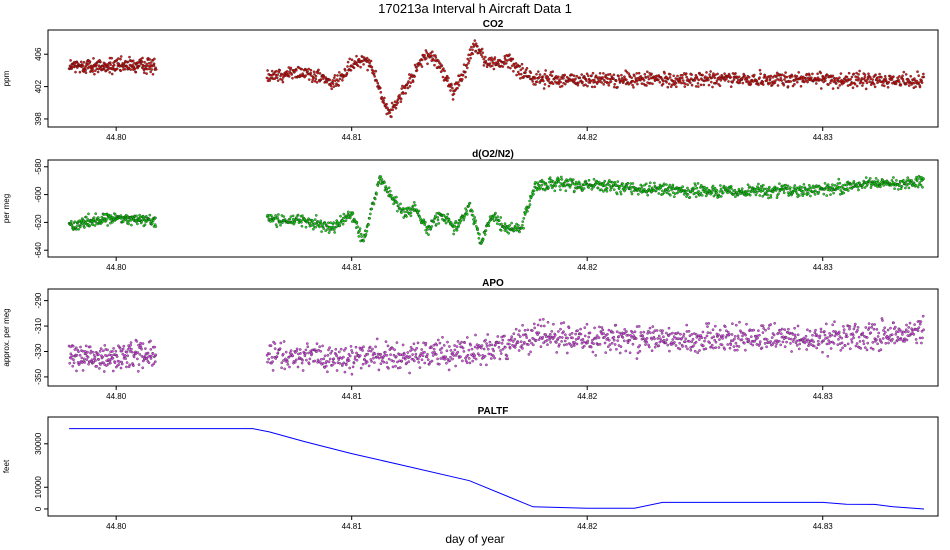  I want to click on y-tick-label: 30000, so click(38, 443).